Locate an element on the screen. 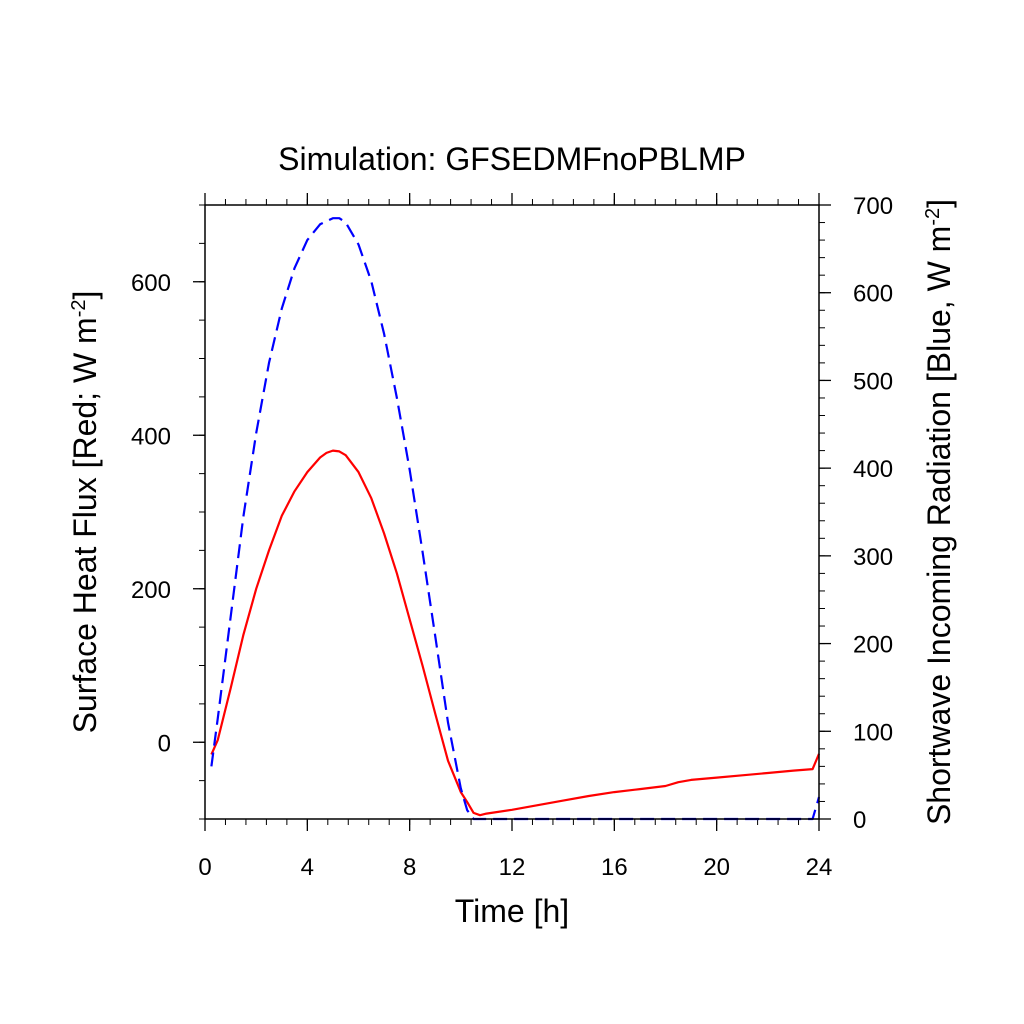 The width and height of the screenshot is (1024, 1024). x-tick-label: 8 is located at coordinates (409, 867).